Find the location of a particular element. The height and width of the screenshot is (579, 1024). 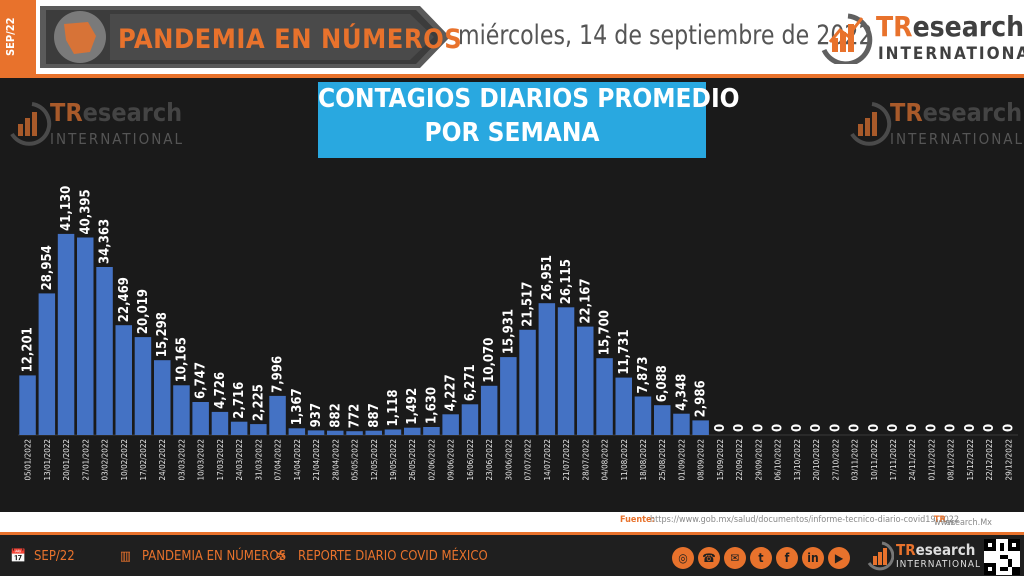

x-tick-label: 08/12/2022 is located at coordinates (951, 459).